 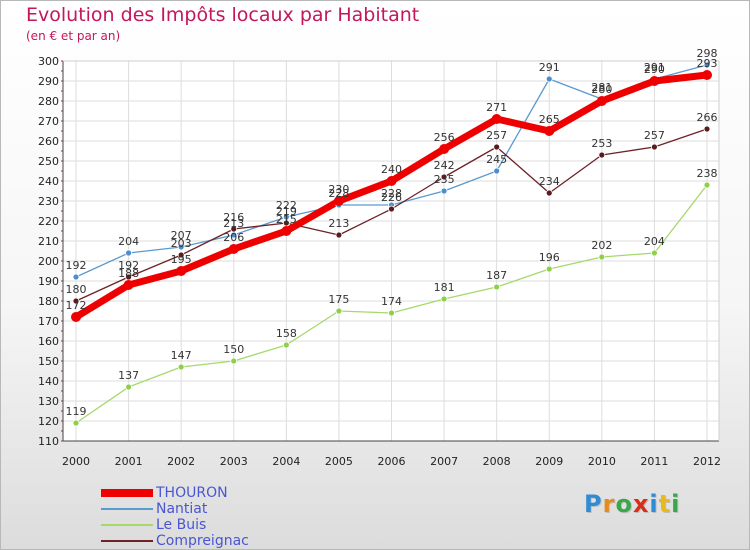 What do you see at coordinates (444, 165) in the screenshot?
I see `data-label-compreignac: 242` at bounding box center [444, 165].